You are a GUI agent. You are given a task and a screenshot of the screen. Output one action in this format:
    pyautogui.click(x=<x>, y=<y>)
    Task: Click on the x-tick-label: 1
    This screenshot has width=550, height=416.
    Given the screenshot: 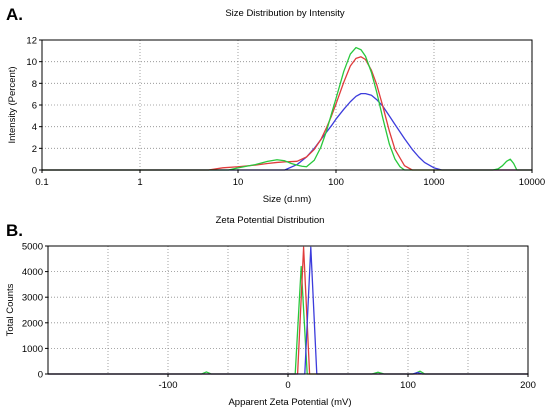 What is the action you would take?
    pyautogui.click(x=139, y=182)
    